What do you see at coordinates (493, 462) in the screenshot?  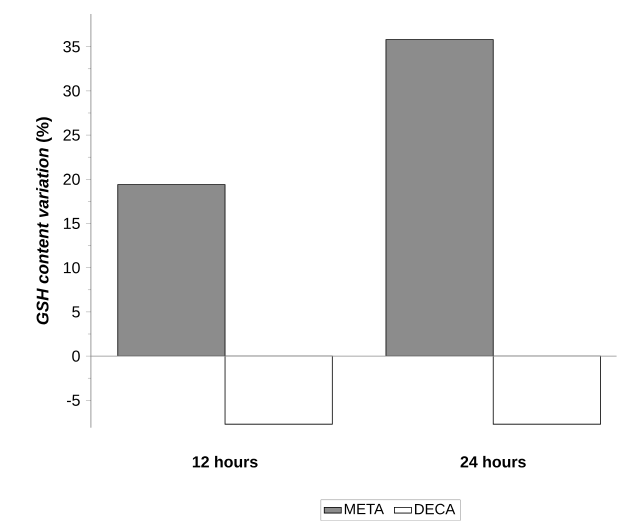 I see `x-tick-label: 24 hours` at bounding box center [493, 462].